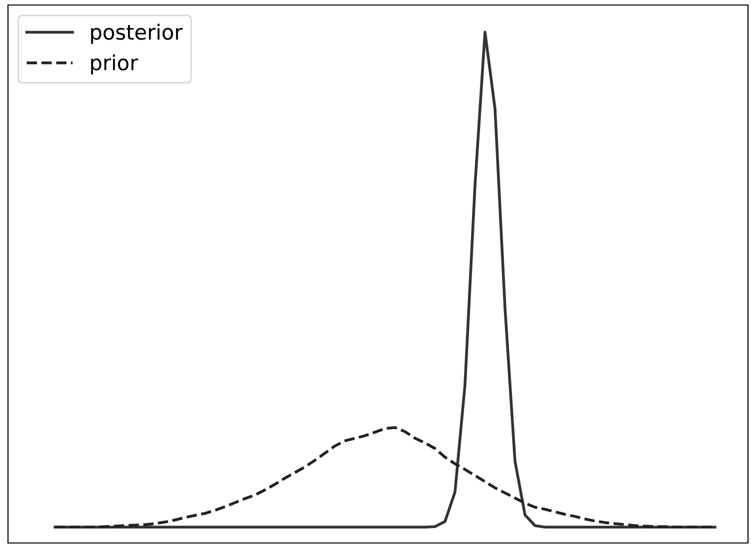 The width and height of the screenshot is (751, 547). I want to click on legend-label: prior, so click(114, 64).